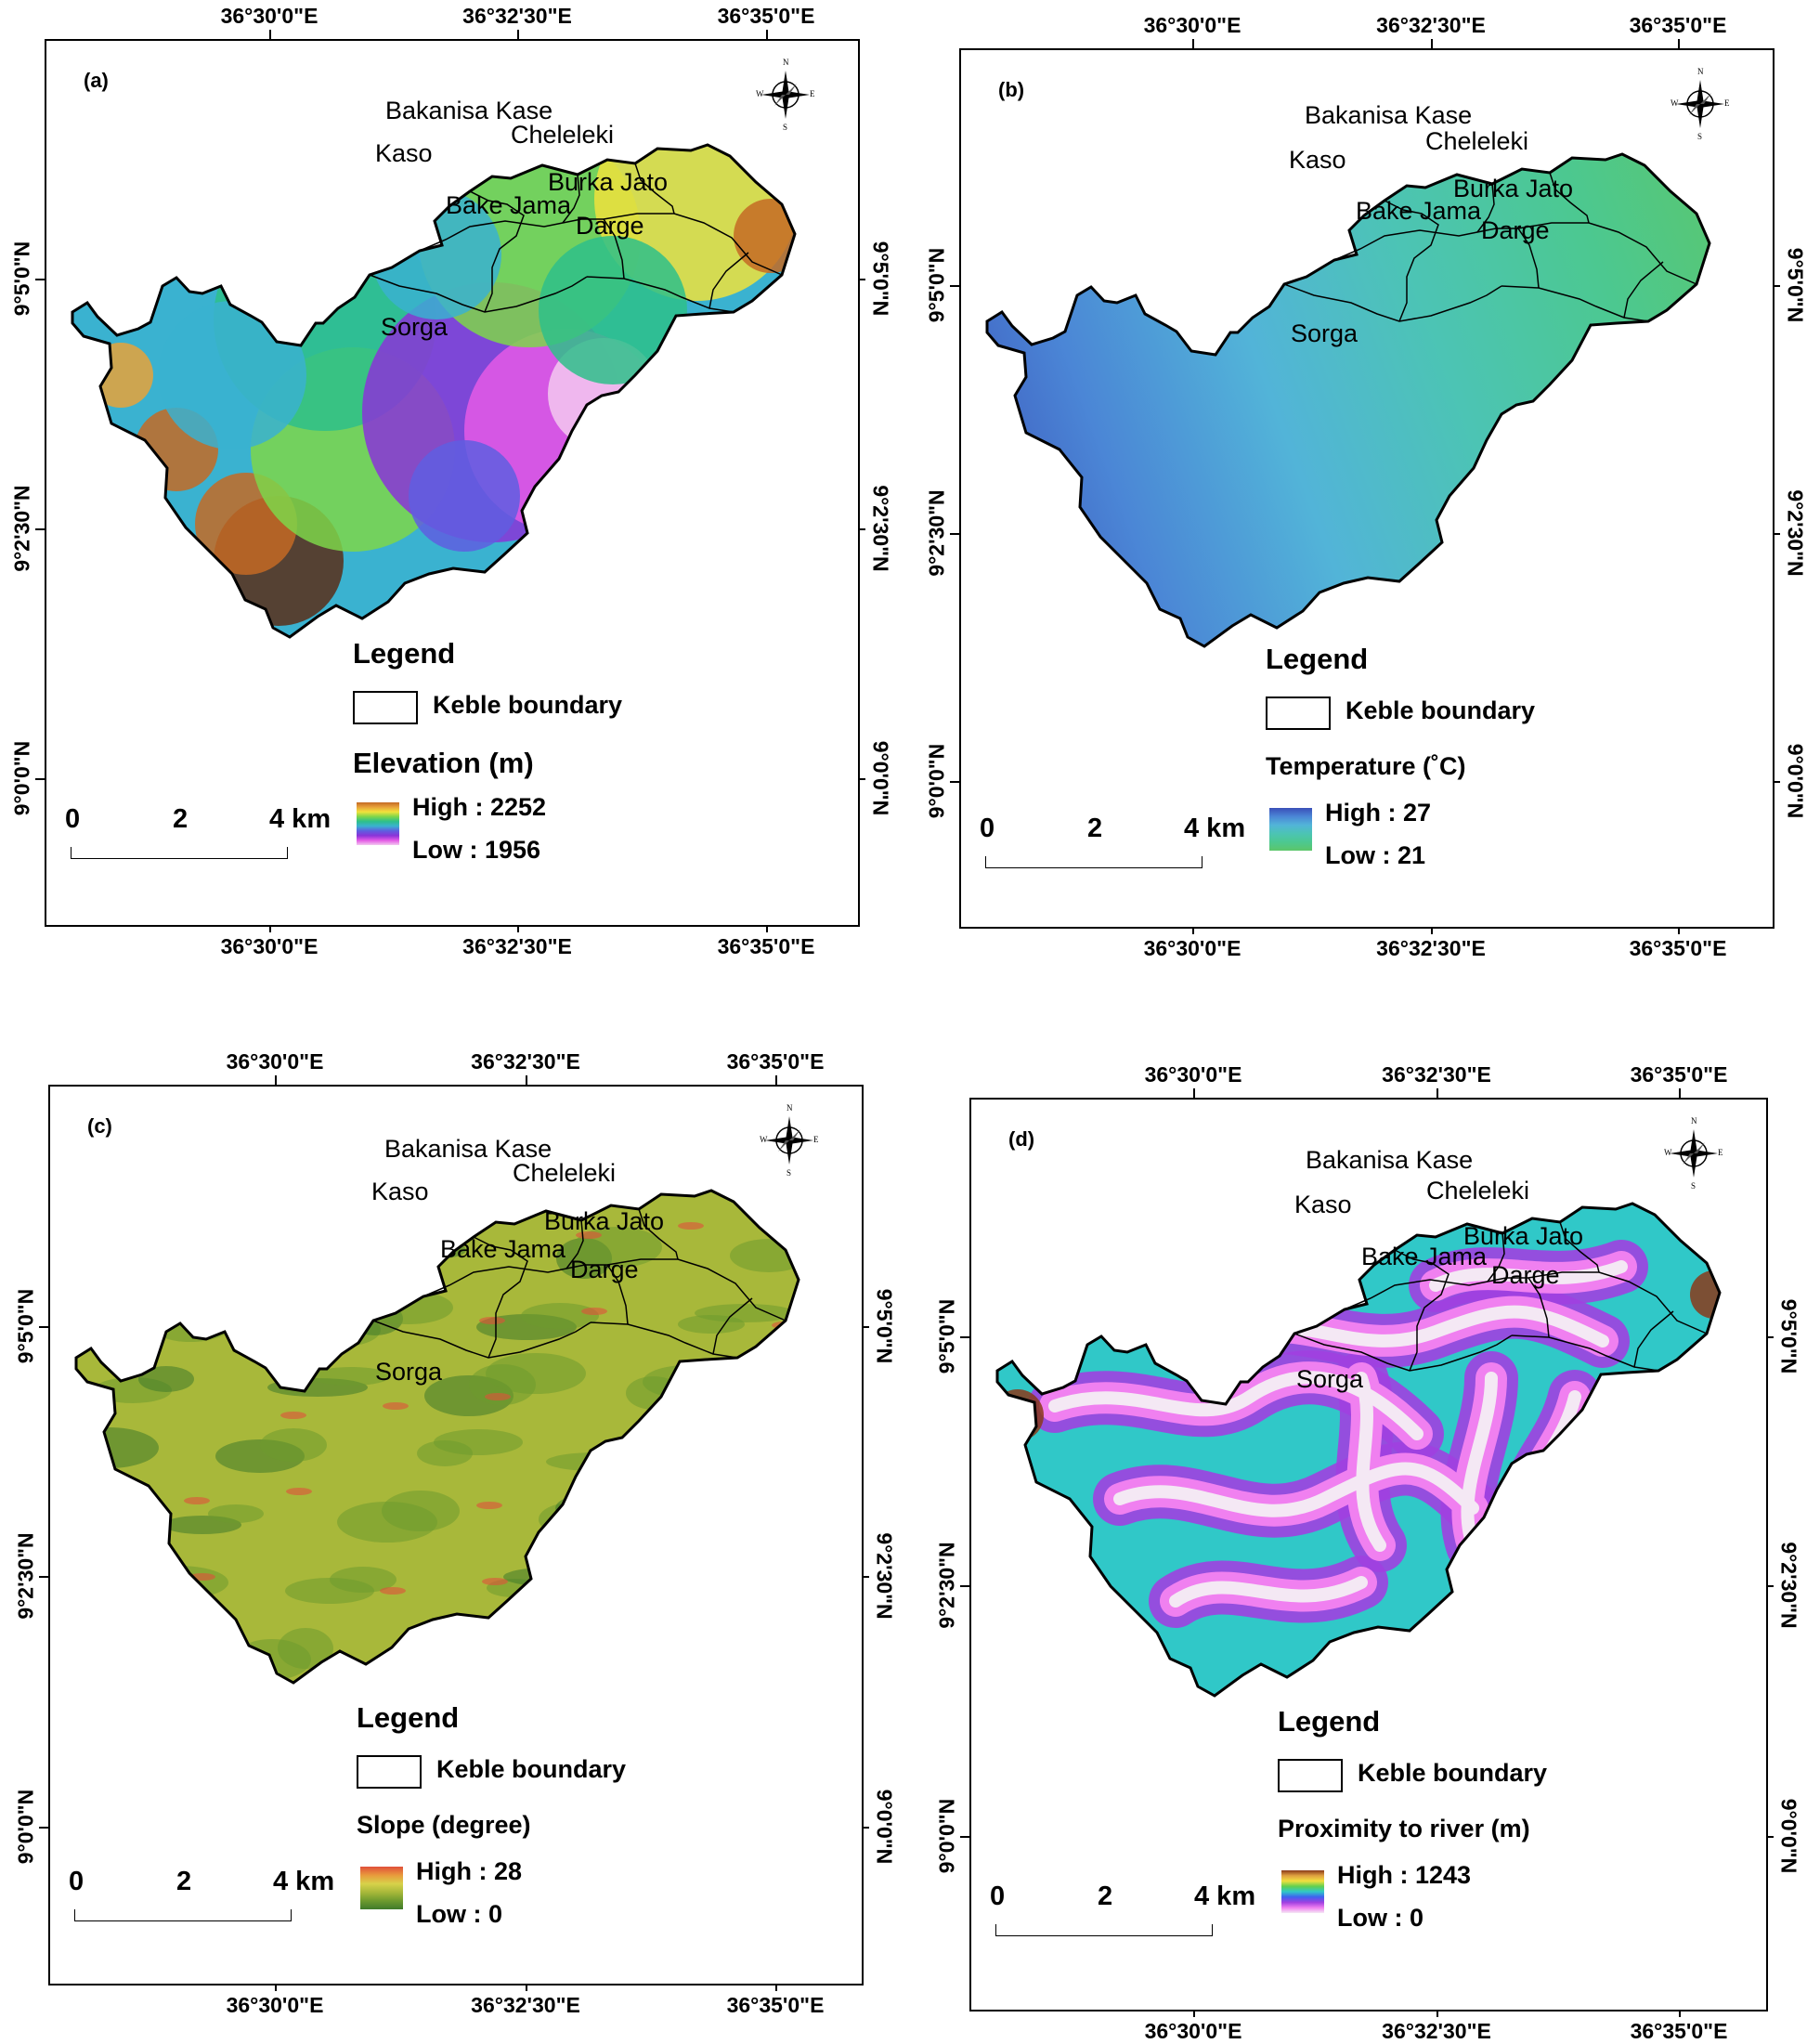 The height and width of the screenshot is (2044, 1820). What do you see at coordinates (1193, 2031) in the screenshot?
I see `longitude-label-bottom: 36°30'0"E` at bounding box center [1193, 2031].